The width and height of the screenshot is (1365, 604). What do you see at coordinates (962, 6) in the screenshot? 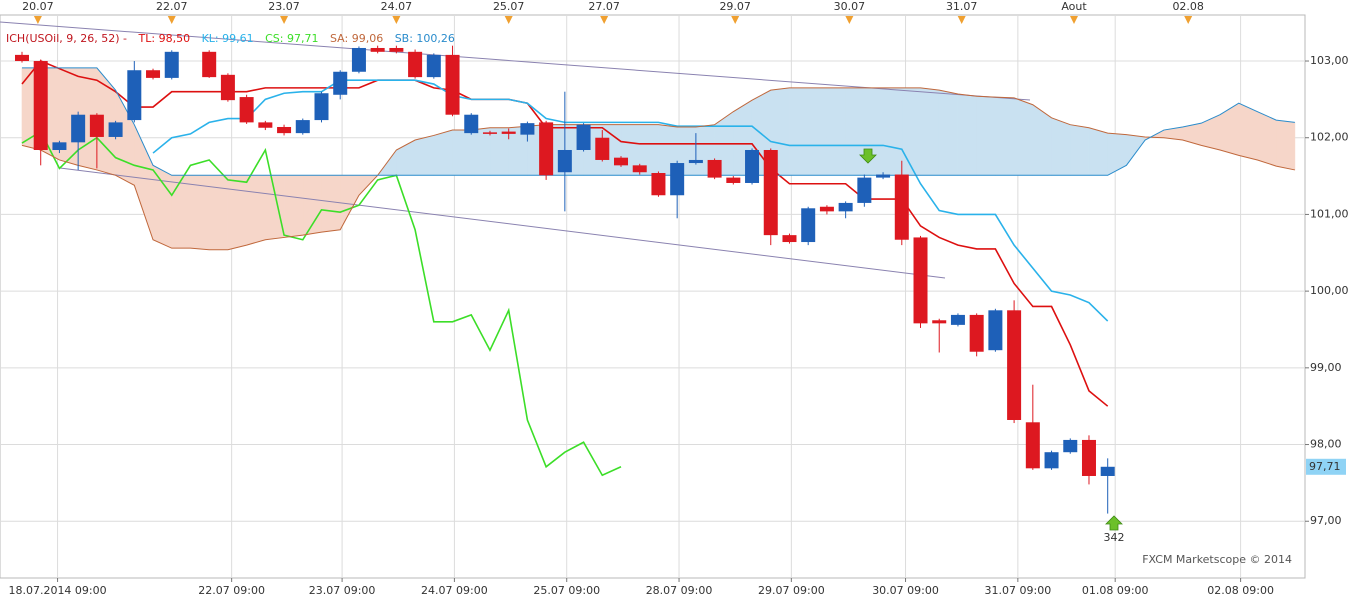
I see `top-tick-label: 31.07` at bounding box center [962, 6].